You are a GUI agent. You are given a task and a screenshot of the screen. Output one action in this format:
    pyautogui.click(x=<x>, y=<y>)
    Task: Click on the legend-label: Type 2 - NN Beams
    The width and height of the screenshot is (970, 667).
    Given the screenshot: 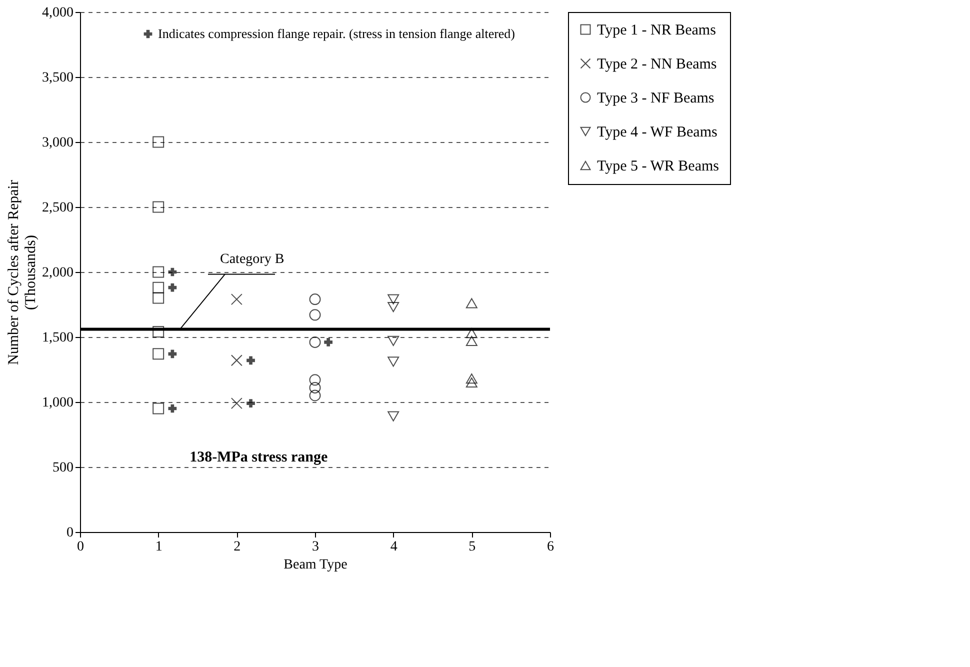 What is the action you would take?
    pyautogui.click(x=657, y=64)
    